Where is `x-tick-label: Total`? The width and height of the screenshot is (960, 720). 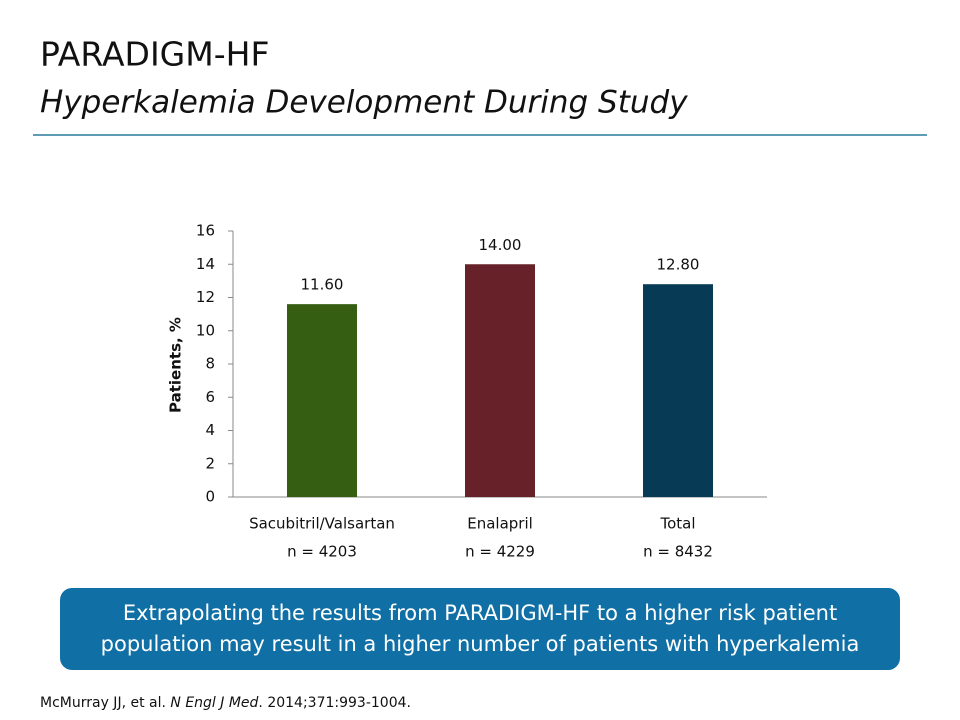 x-tick-label: Total is located at coordinates (677, 524).